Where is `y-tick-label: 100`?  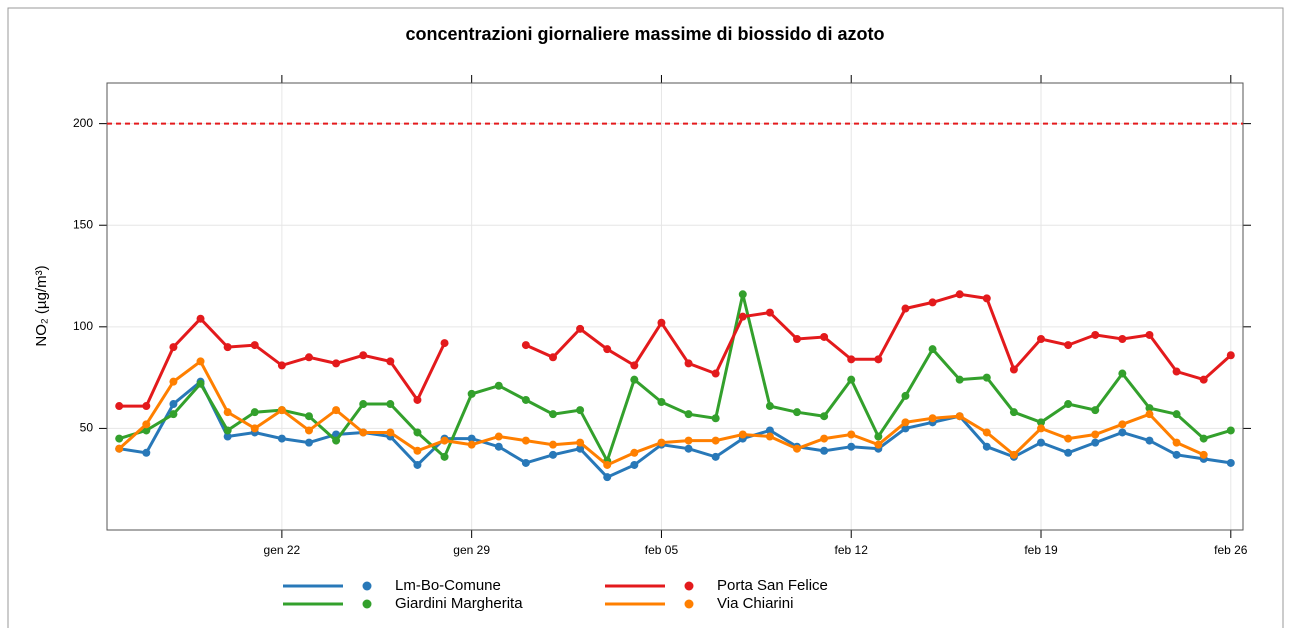 y-tick-label: 100 is located at coordinates (83, 326).